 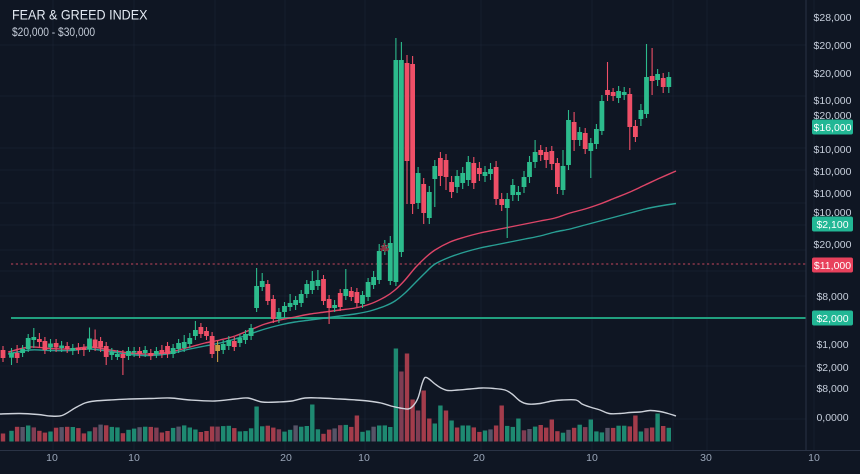 I want to click on svg-text: $16,000, so click(x=833, y=128).